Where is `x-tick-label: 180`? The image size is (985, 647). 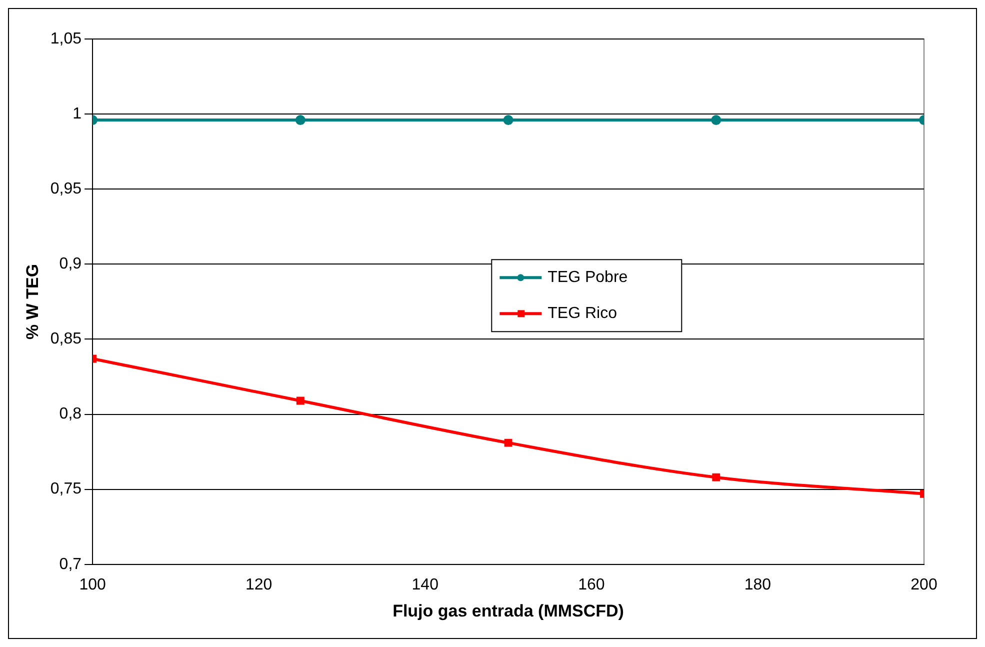
x-tick-label: 180 is located at coordinates (758, 585).